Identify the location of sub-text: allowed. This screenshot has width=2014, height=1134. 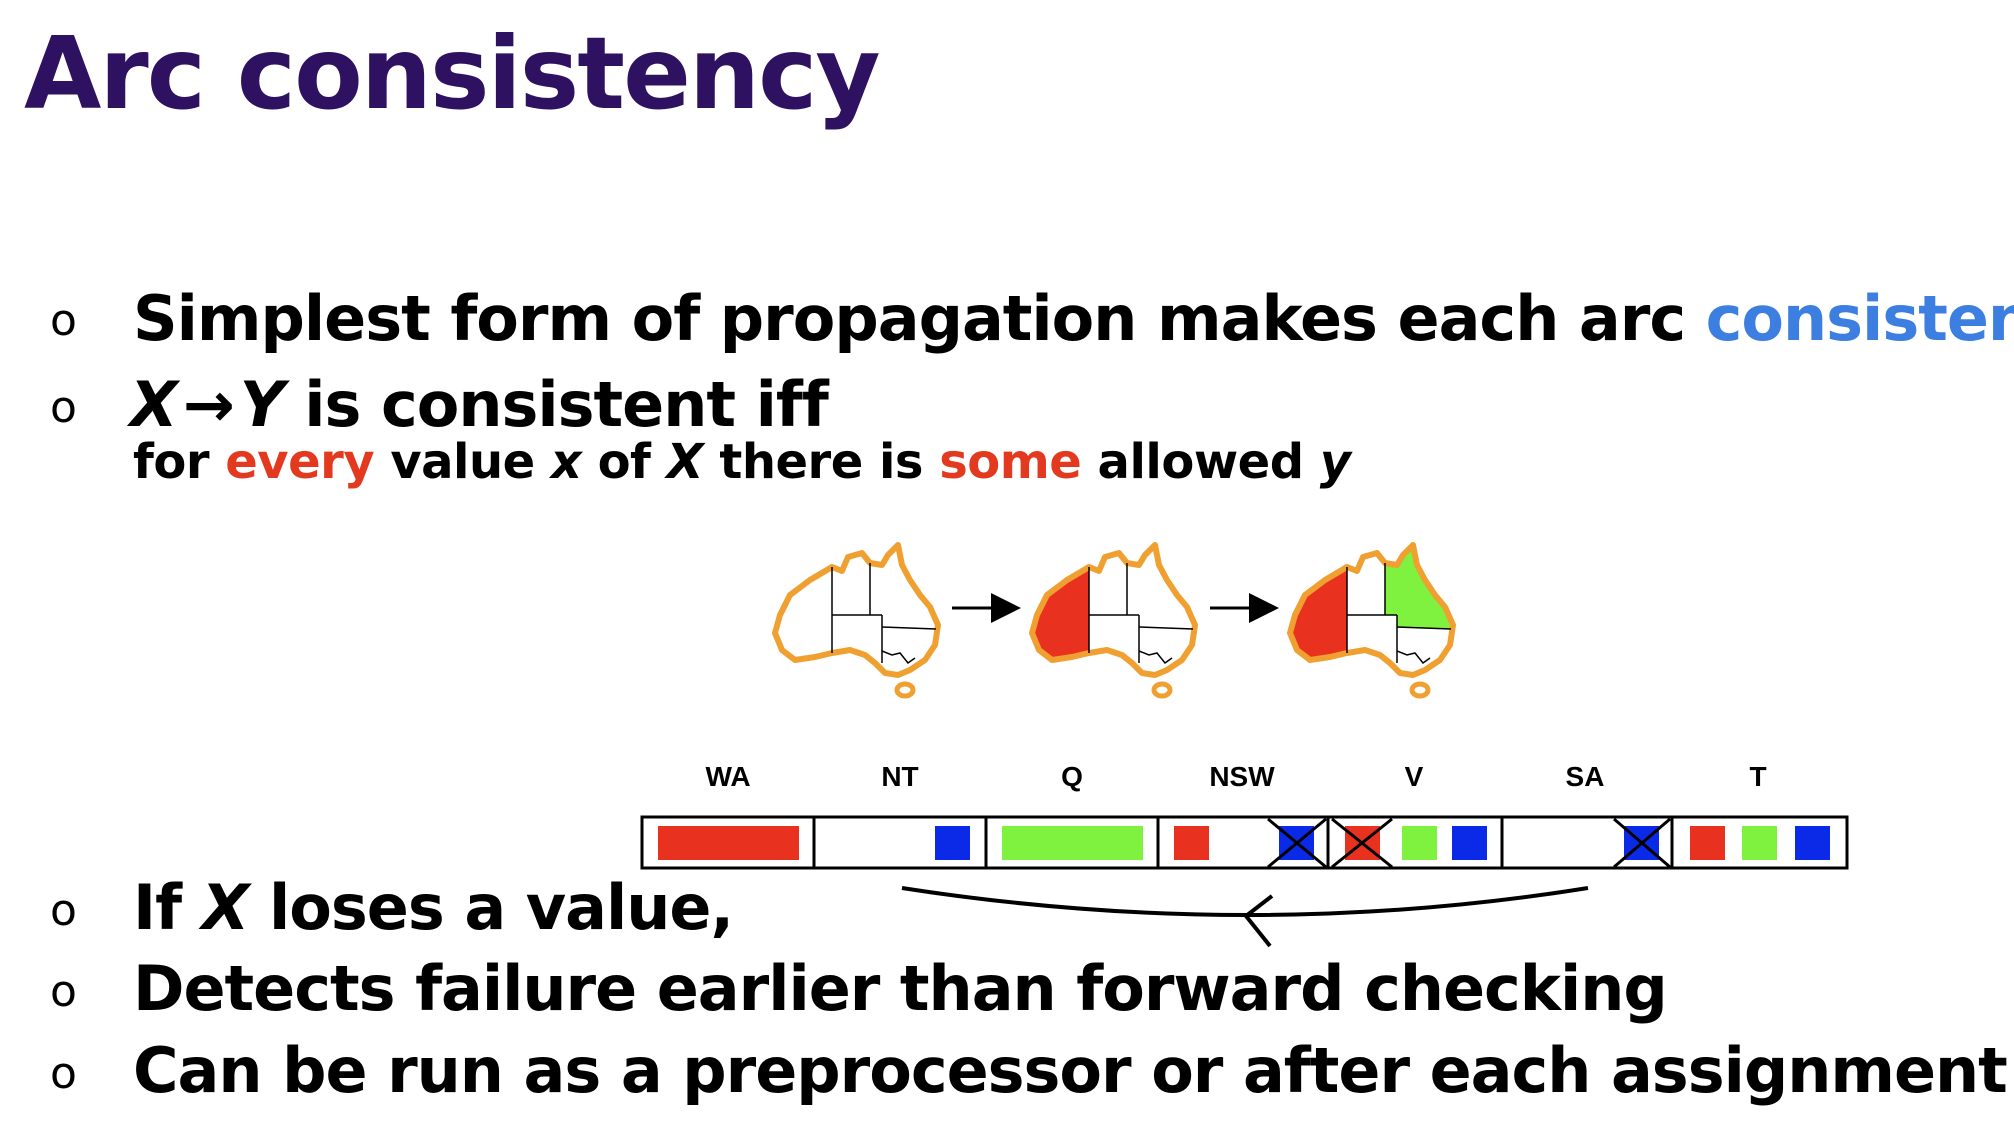
(1200, 462).